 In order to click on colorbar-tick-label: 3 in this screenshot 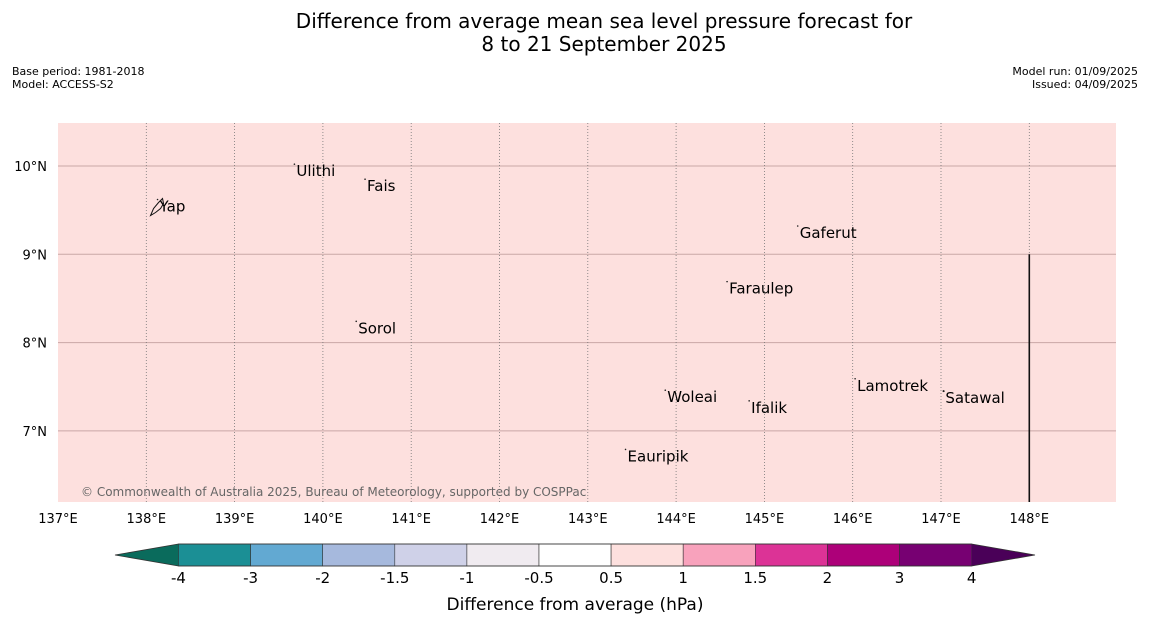, I will do `click(900, 578)`.